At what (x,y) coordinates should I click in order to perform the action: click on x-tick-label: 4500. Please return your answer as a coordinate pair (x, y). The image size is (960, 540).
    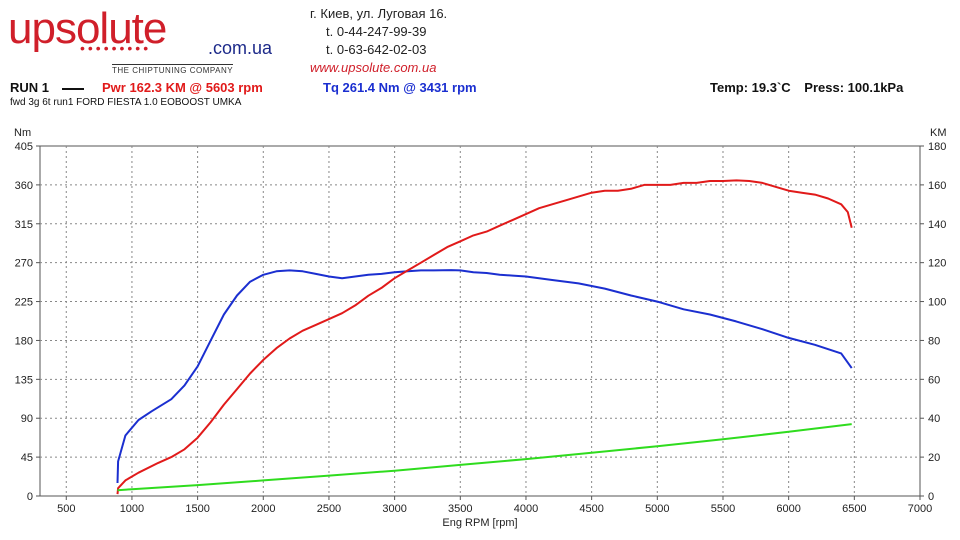
    Looking at the image, I should click on (591, 509).